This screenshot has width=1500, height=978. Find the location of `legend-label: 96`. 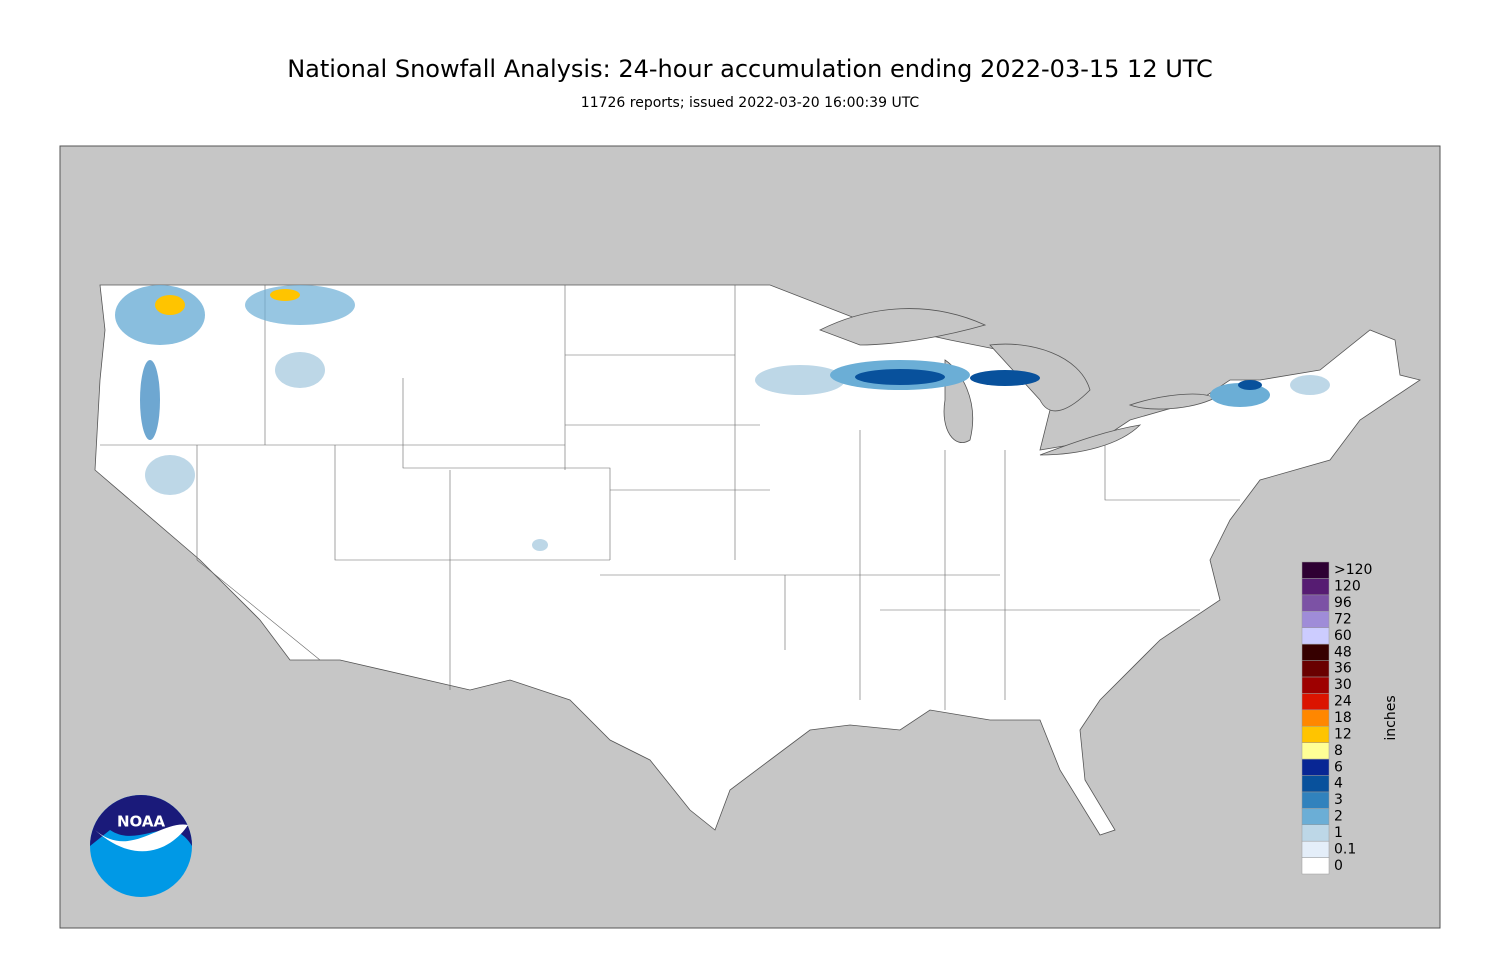

legend-label: 96 is located at coordinates (1343, 603).